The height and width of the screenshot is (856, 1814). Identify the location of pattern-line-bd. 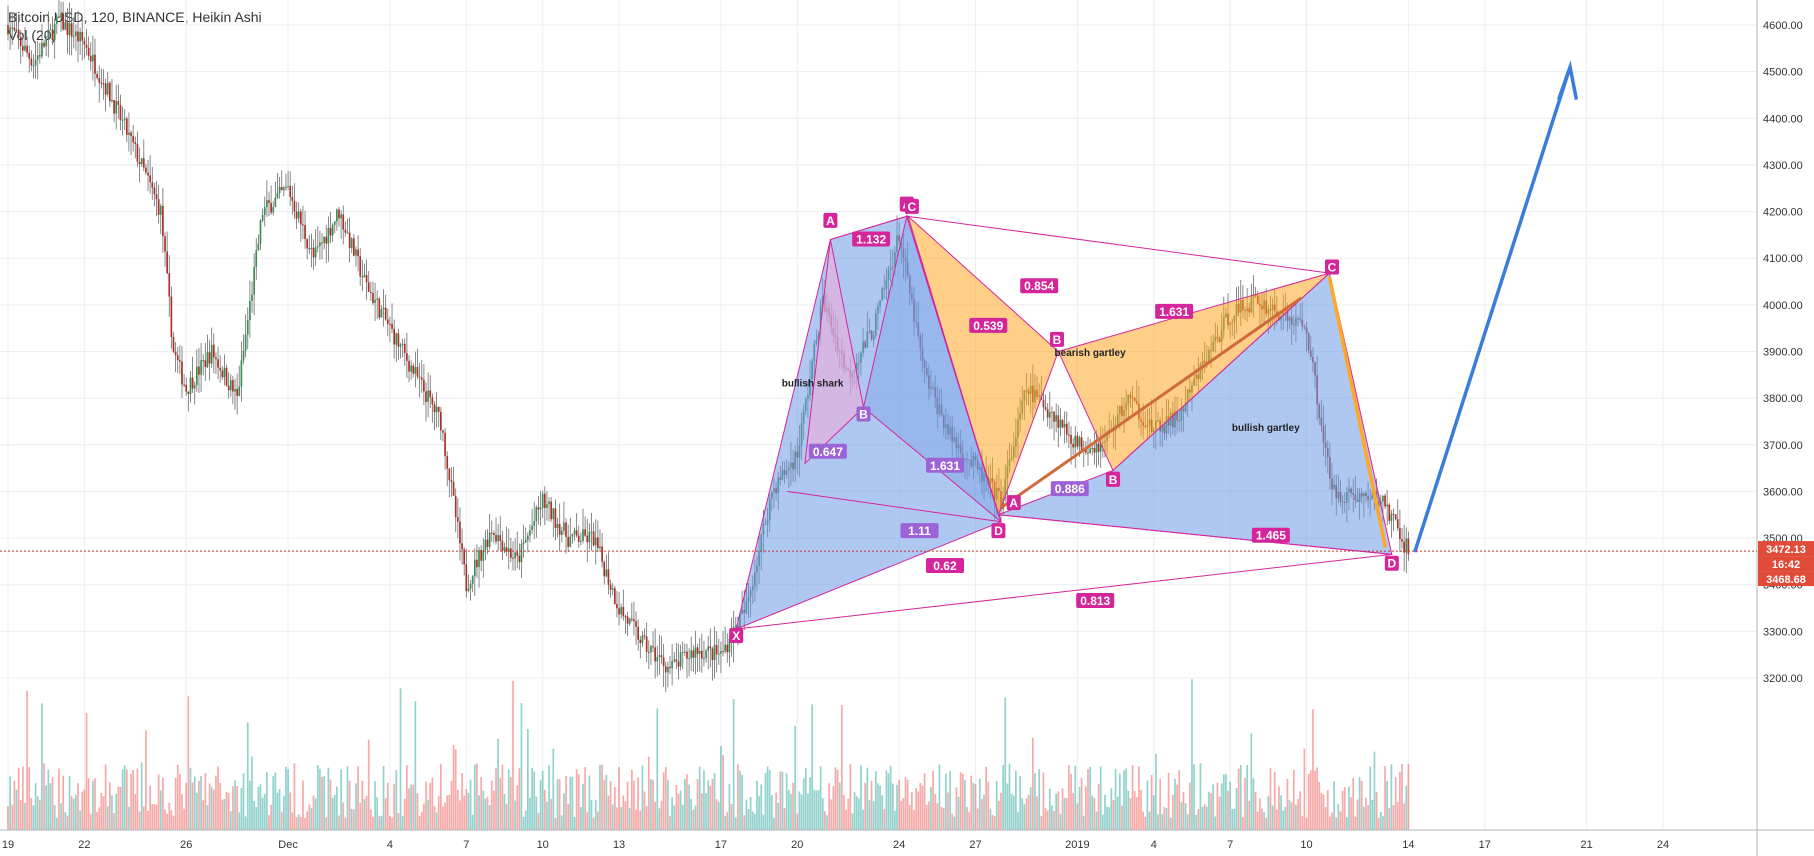
(1195, 534).